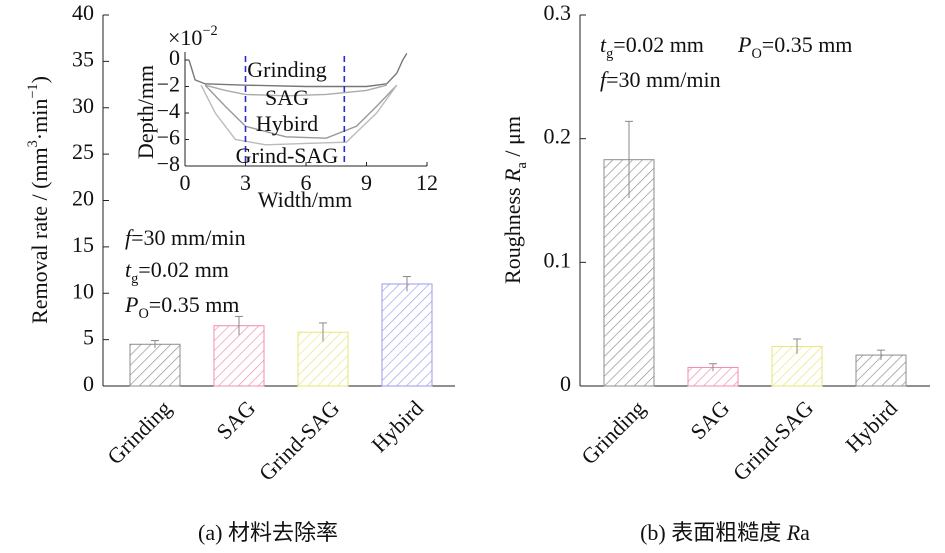 The image size is (945, 553). I want to click on y-tick-label: 25, so click(83, 151).